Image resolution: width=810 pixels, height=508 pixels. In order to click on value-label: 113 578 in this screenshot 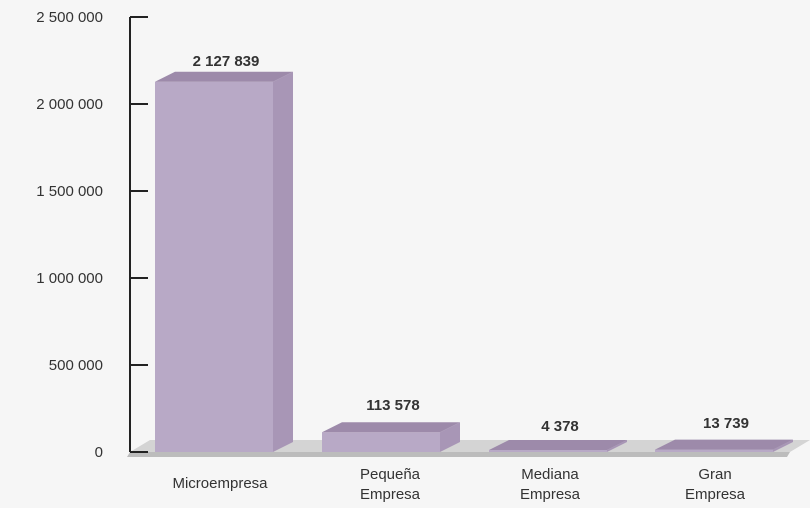, I will do `click(392, 405)`.